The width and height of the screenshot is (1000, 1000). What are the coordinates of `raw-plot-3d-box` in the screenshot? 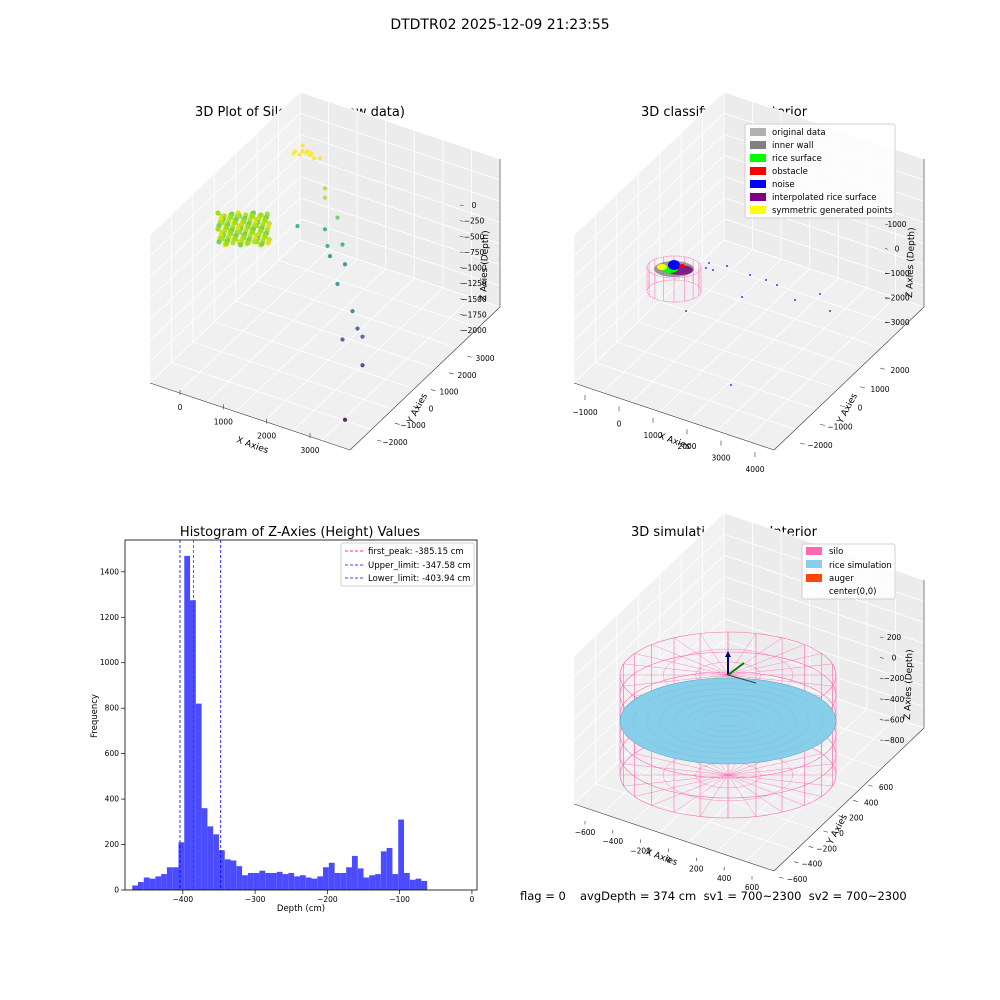 It's located at (325, 271).